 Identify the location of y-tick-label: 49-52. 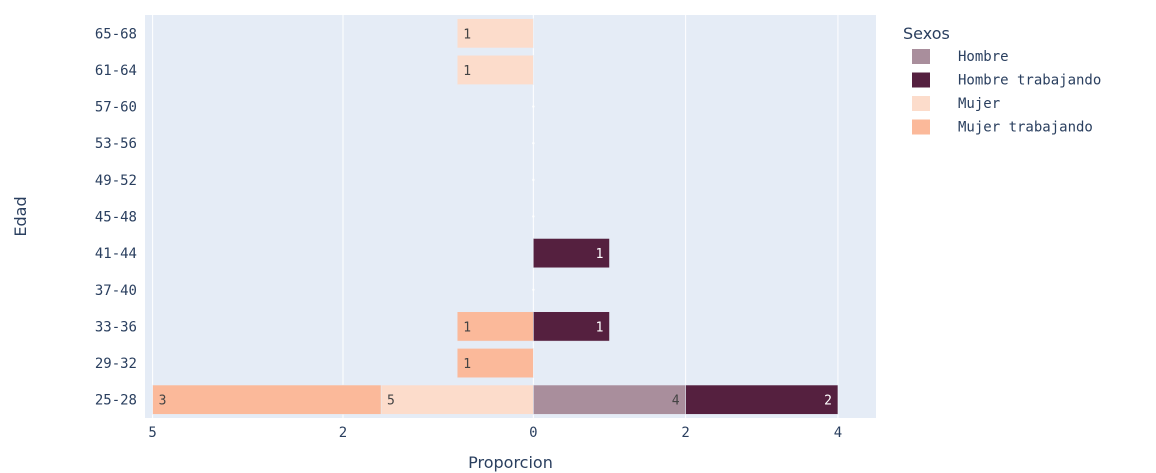
(116, 181).